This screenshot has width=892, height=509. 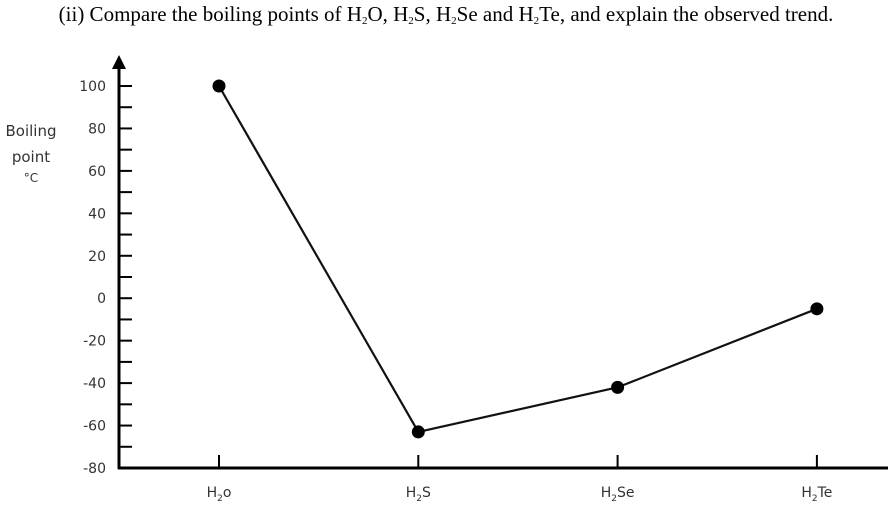 What do you see at coordinates (219, 494) in the screenshot?
I see `x-tick-label: H2o` at bounding box center [219, 494].